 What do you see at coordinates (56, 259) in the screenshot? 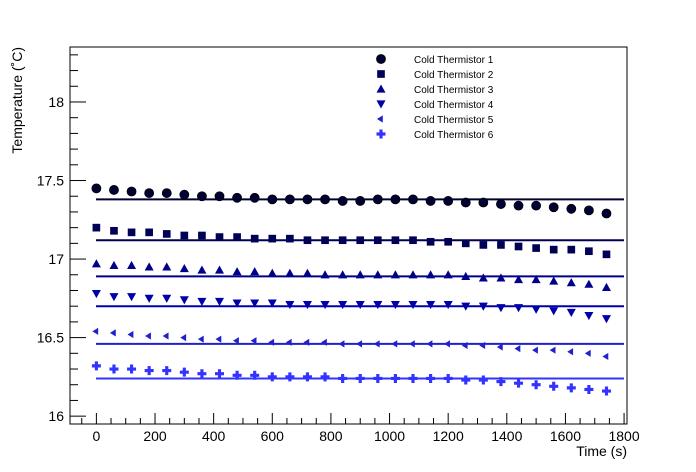
I see `y-tick-label: 17` at bounding box center [56, 259].